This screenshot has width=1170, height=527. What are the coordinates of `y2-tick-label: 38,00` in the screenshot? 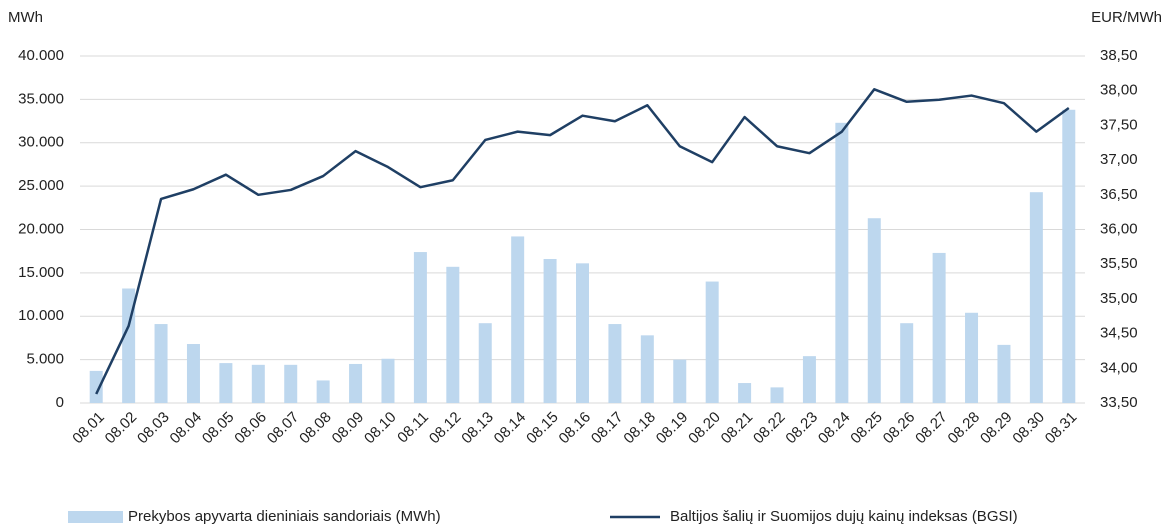 It's located at (1119, 90).